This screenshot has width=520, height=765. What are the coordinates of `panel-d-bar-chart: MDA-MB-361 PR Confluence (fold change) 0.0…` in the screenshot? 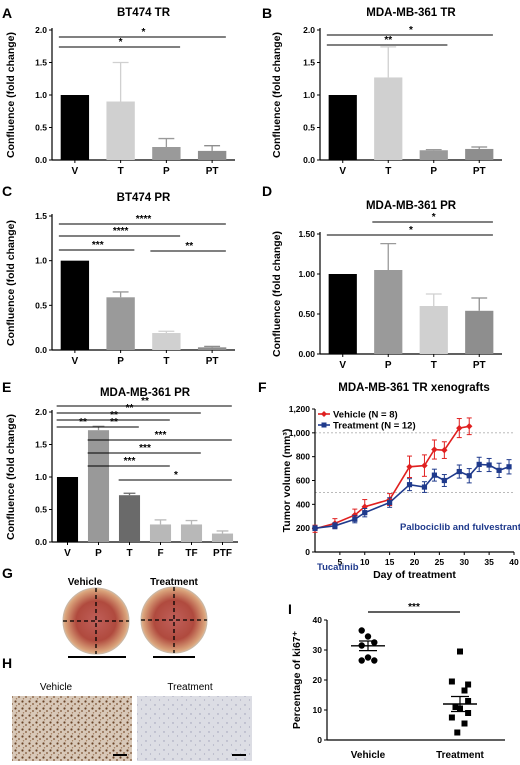 It's located at (386, 285).